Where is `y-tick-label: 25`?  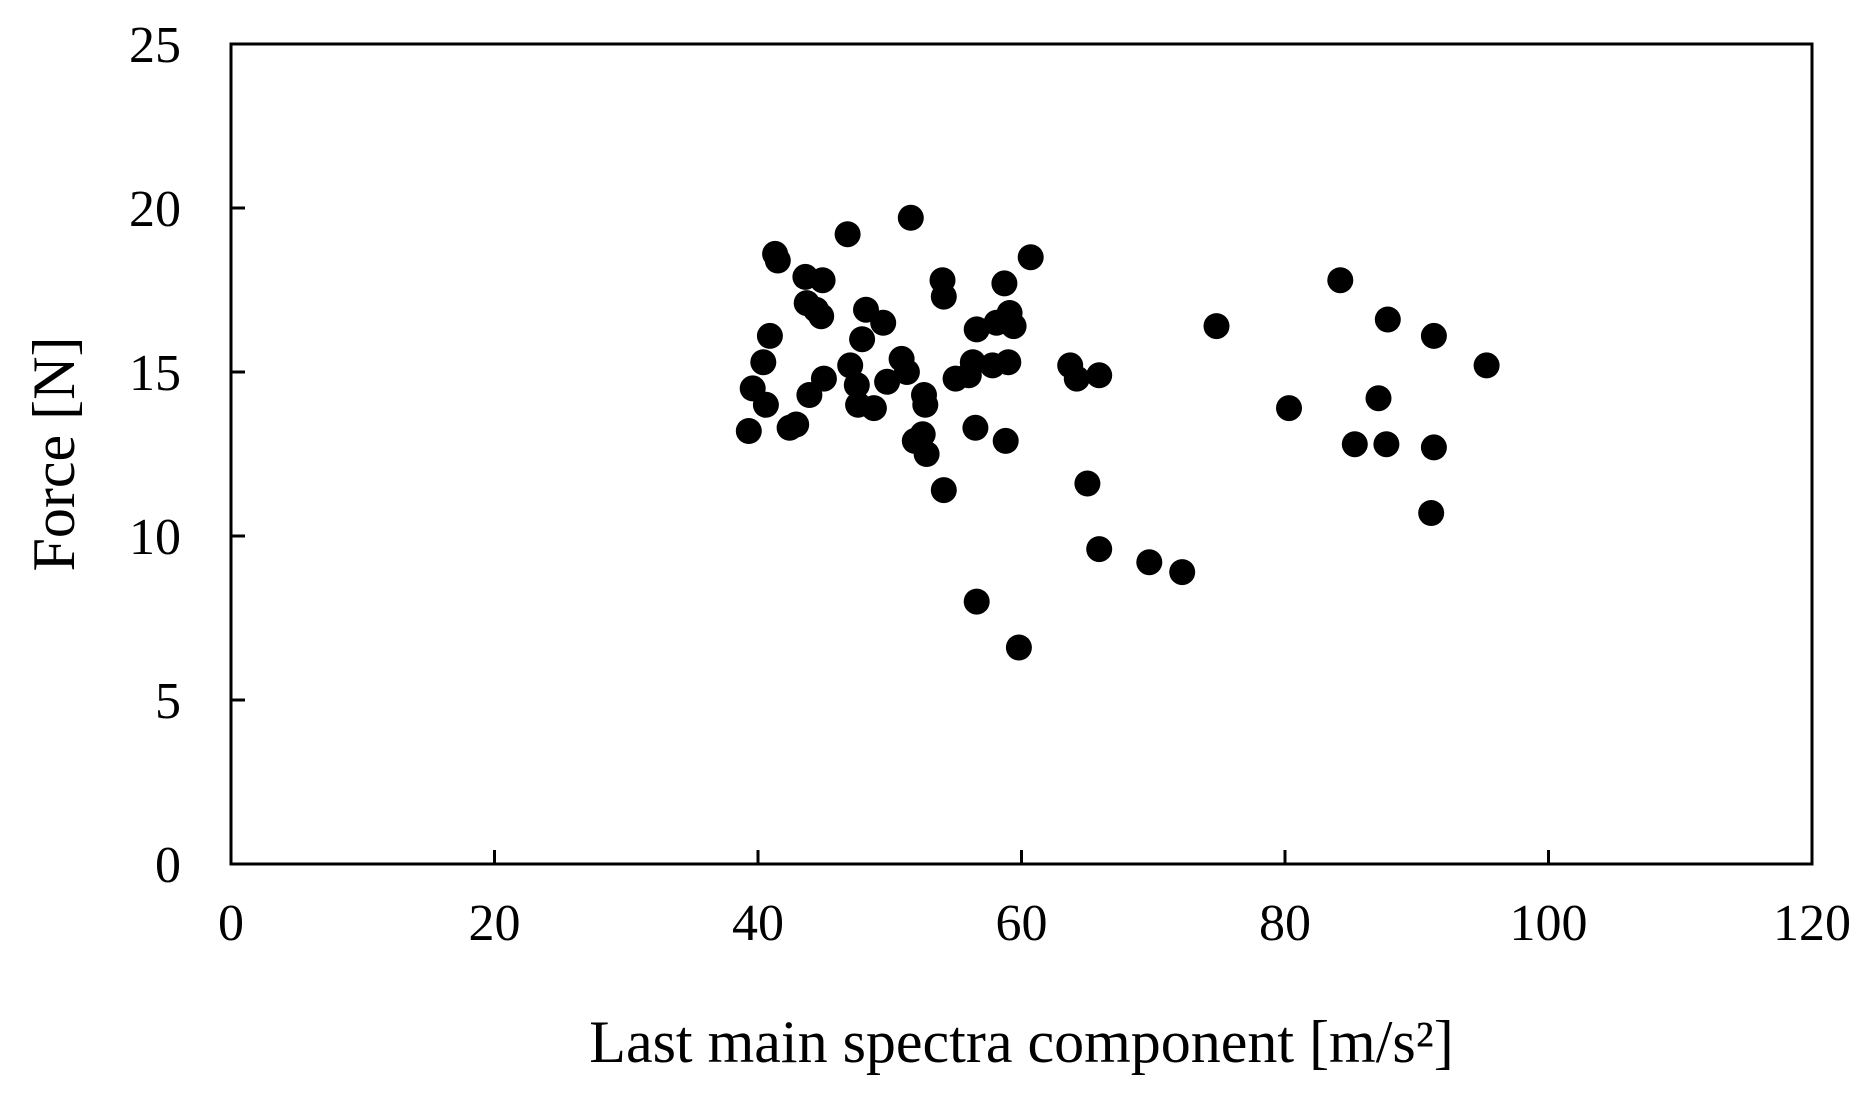
y-tick-label: 25 is located at coordinates (155, 45).